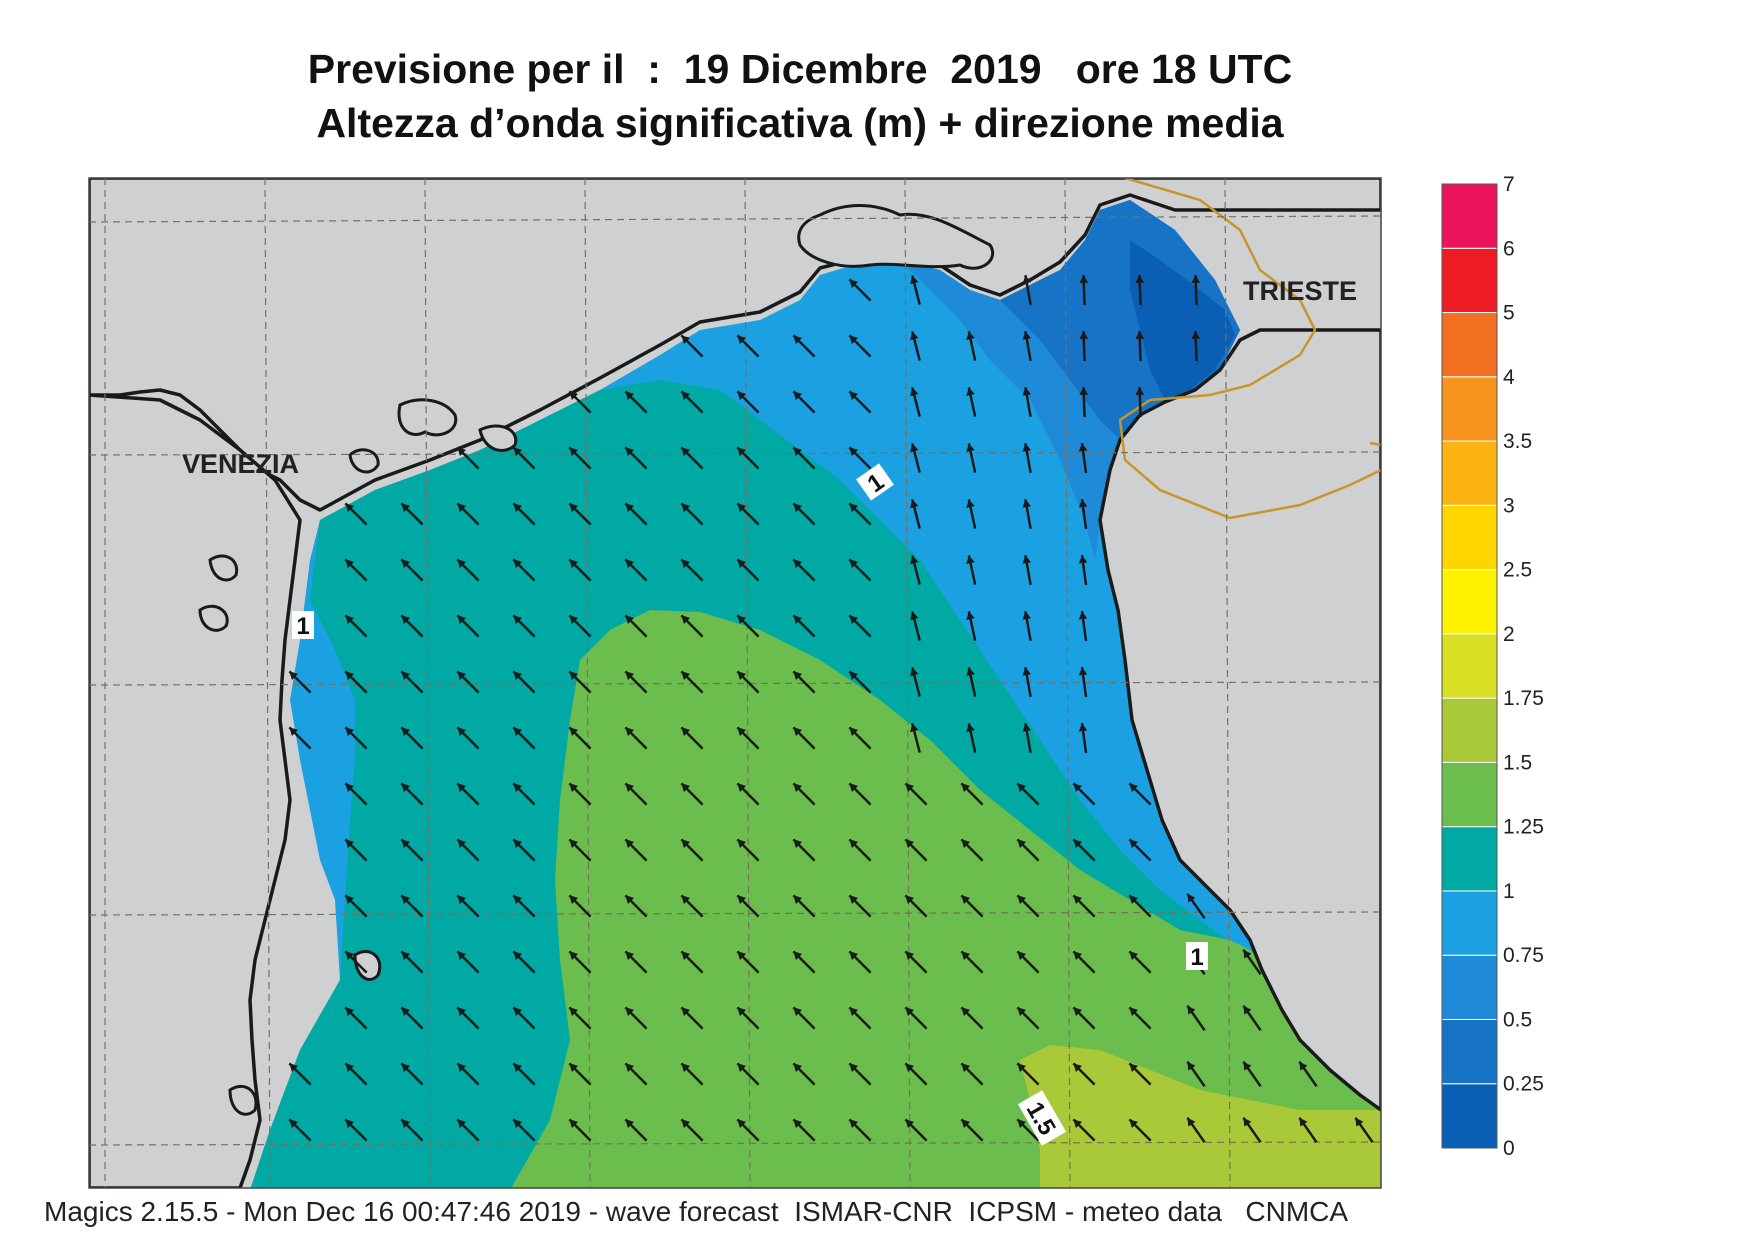  I want to click on contour-label-left-text: 1, so click(302, 626).